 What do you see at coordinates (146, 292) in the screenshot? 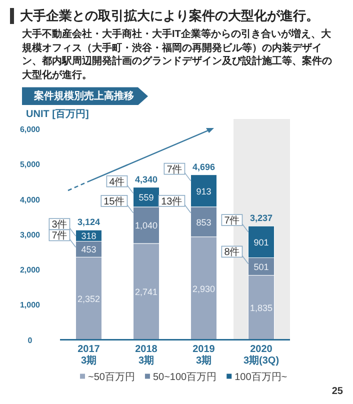
I see `data-label: 2,741` at bounding box center [146, 292].